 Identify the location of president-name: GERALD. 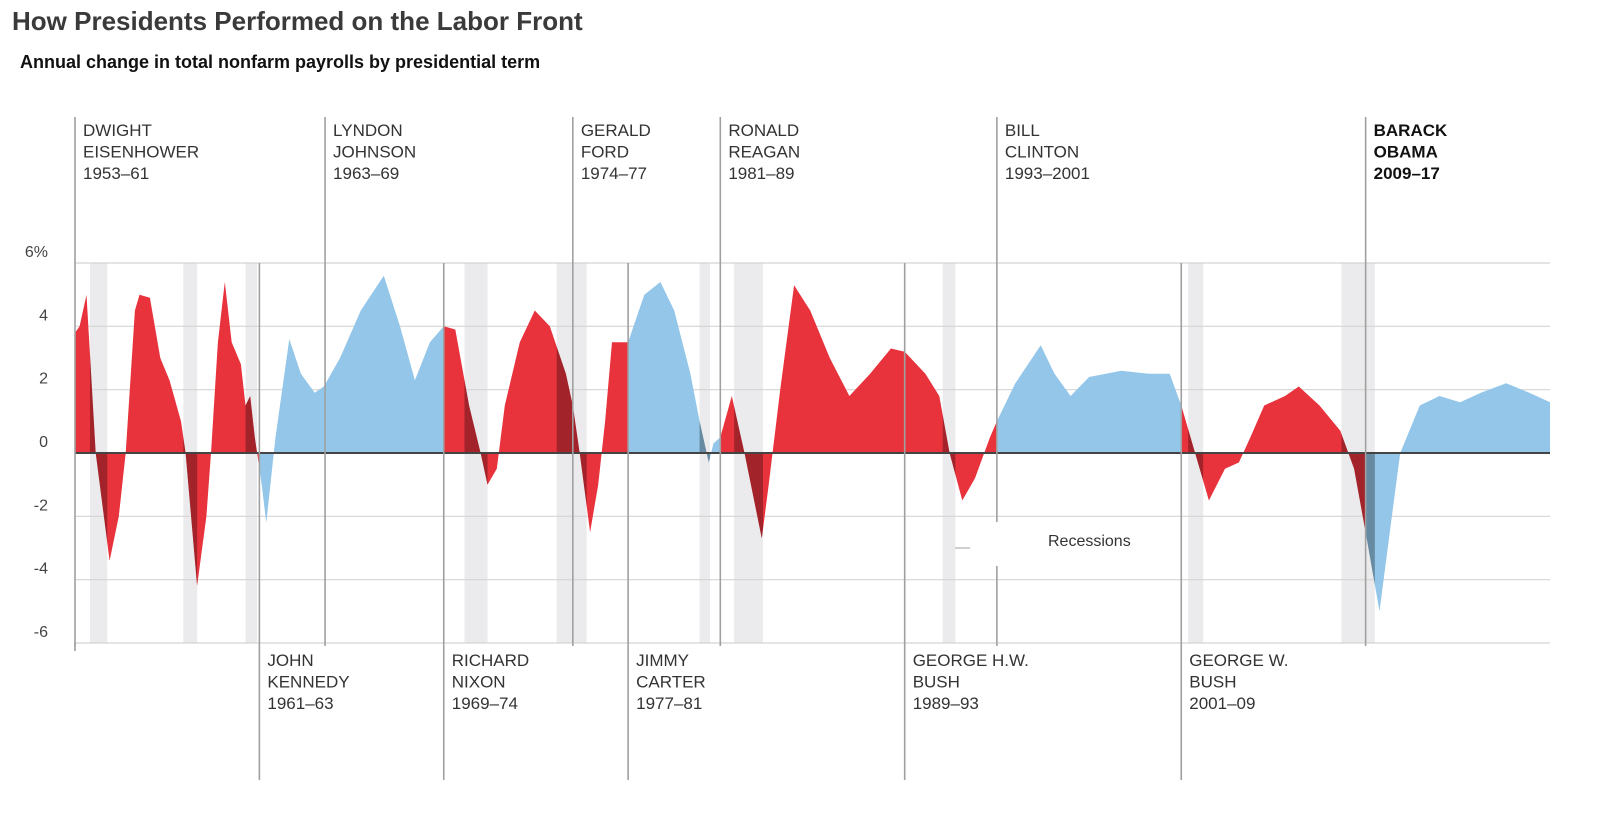
(616, 130).